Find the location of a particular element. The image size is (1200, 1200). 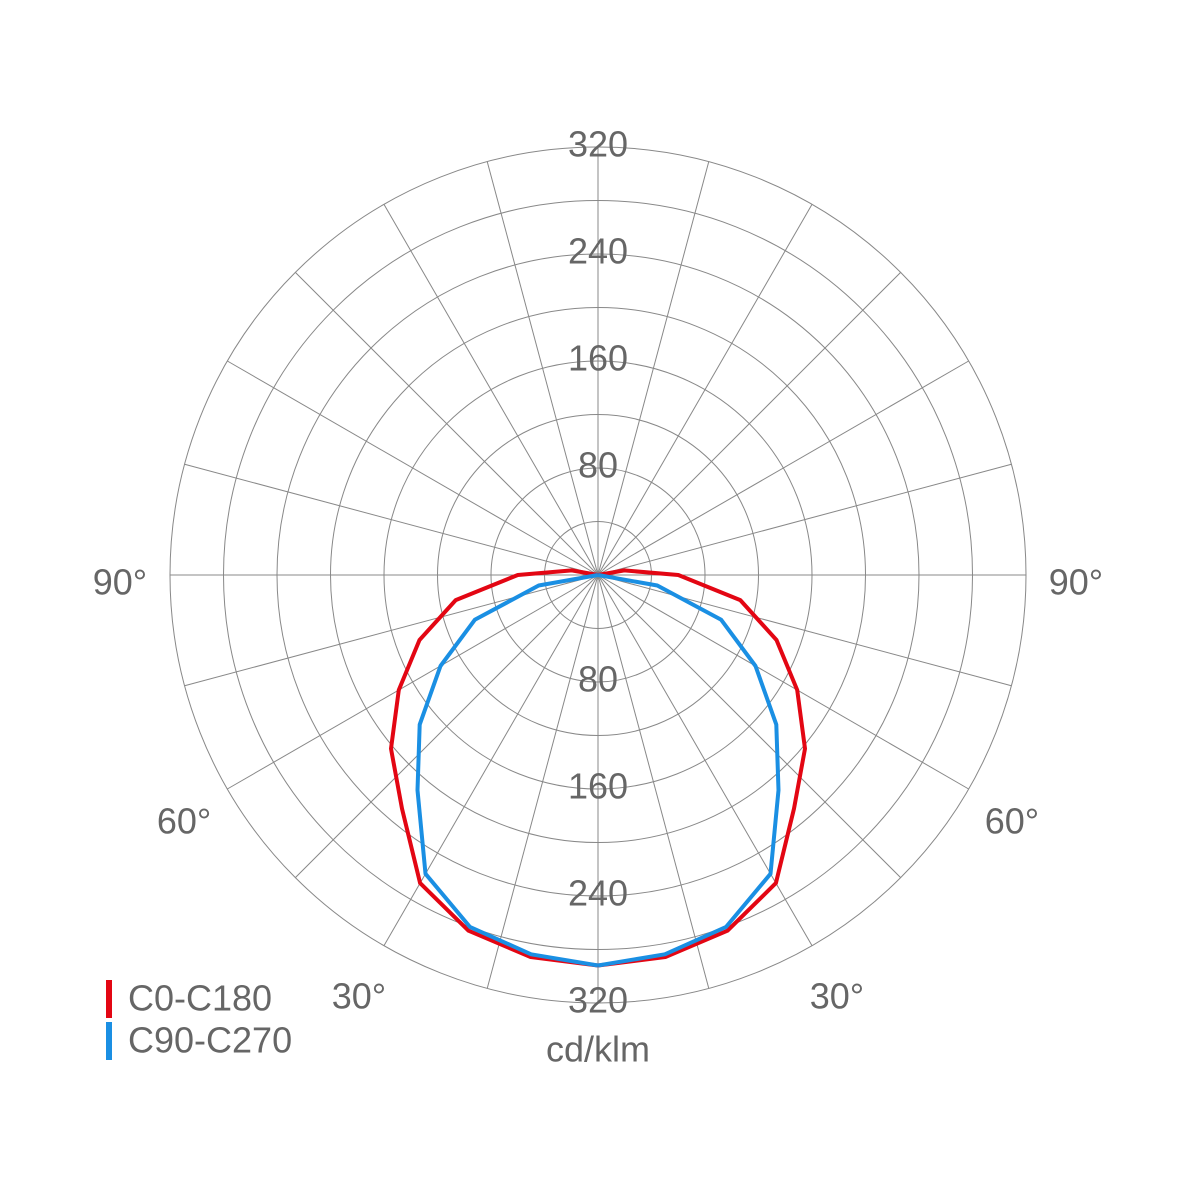

legend-label: C90-C270 is located at coordinates (210, 1040).